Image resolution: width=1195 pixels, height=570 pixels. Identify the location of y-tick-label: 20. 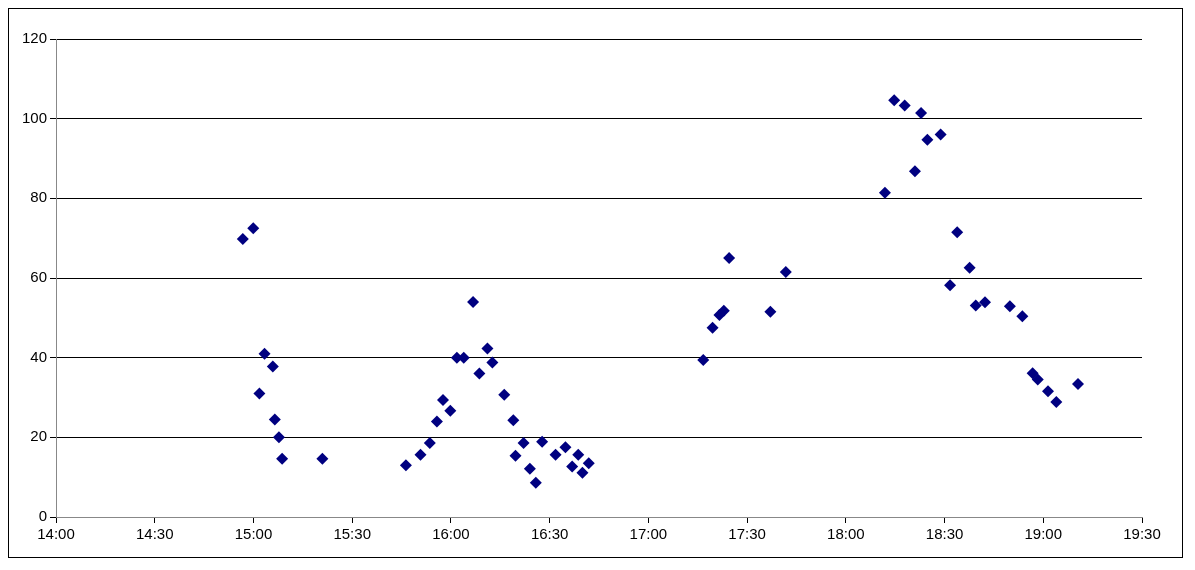
(39, 436).